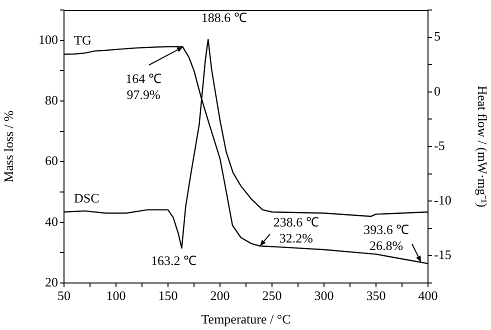  What do you see at coordinates (51, 160) in the screenshot?
I see `y-tick-label: 60` at bounding box center [51, 160].